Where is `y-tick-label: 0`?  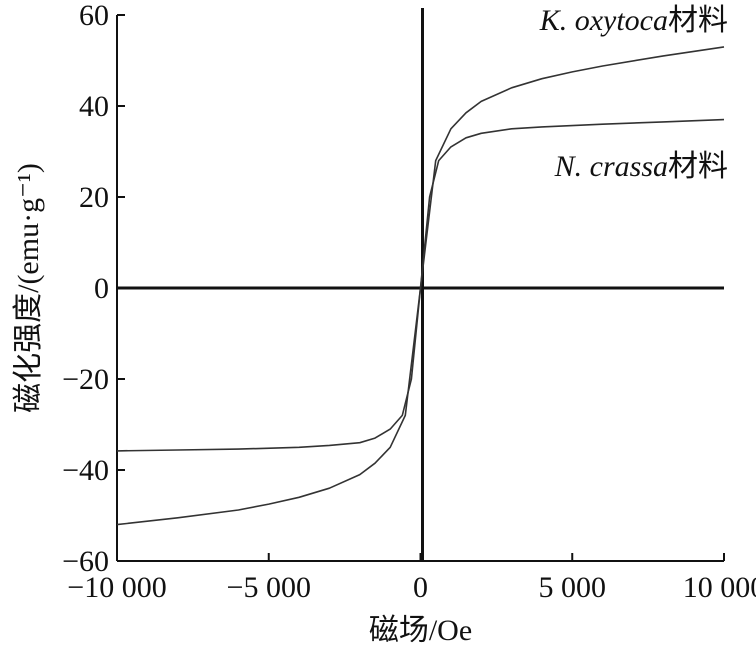 y-tick-label: 0 is located at coordinates (101, 288).